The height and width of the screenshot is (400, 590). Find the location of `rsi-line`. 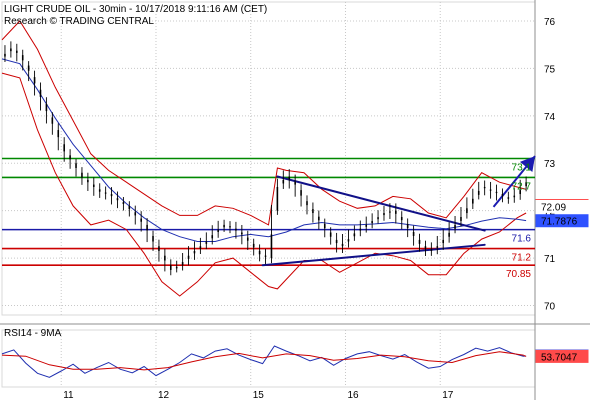

rsi-line is located at coordinates (264, 361).